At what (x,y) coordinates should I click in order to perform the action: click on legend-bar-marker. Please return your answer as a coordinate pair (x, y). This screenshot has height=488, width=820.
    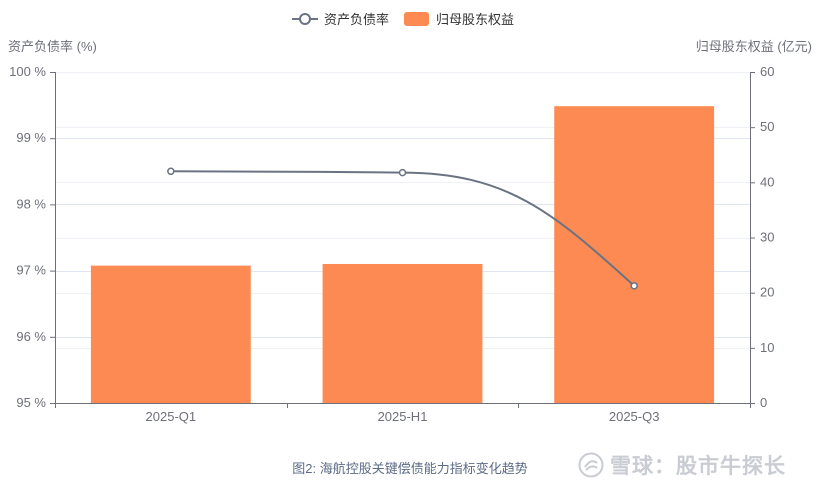
    Looking at the image, I should click on (416, 19).